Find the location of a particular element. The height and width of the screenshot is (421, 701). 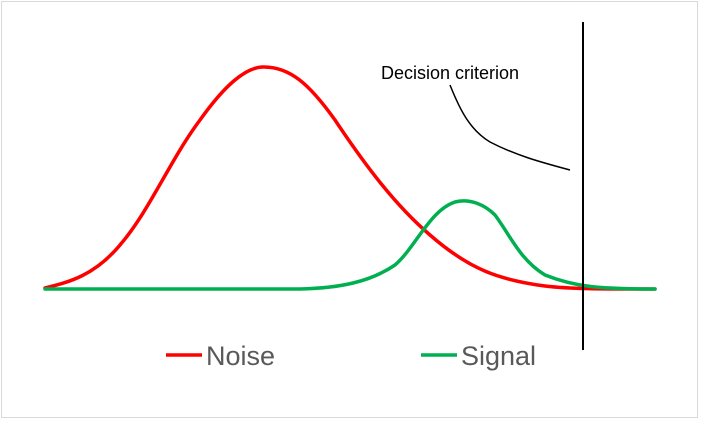

legend-noise-label: Noise is located at coordinates (240, 356).